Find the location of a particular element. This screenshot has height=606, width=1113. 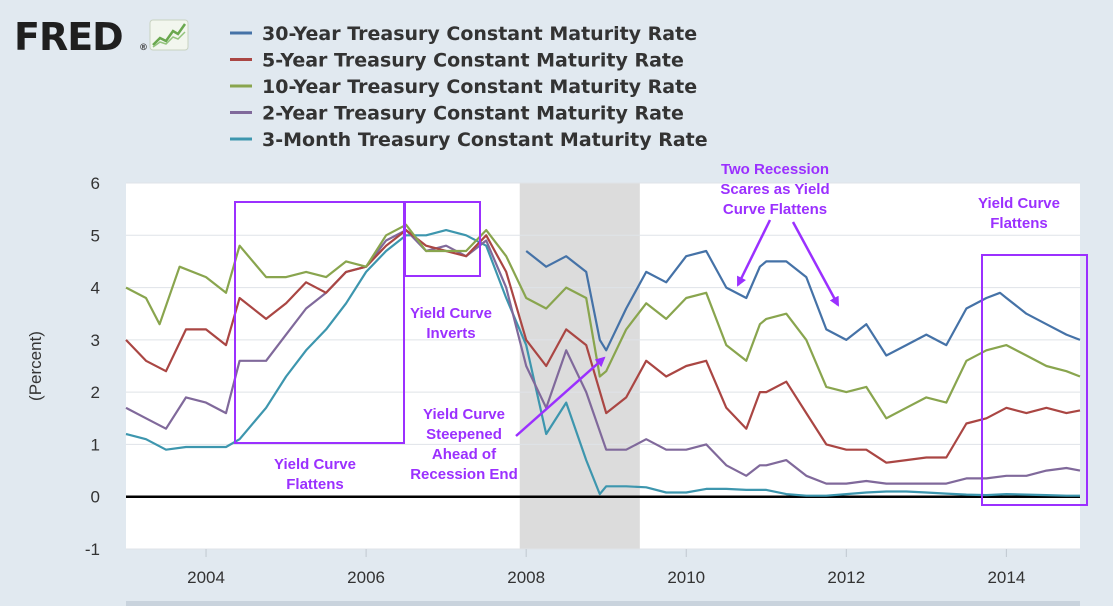

fred-logo: FRED ® is located at coordinates (101, 37).